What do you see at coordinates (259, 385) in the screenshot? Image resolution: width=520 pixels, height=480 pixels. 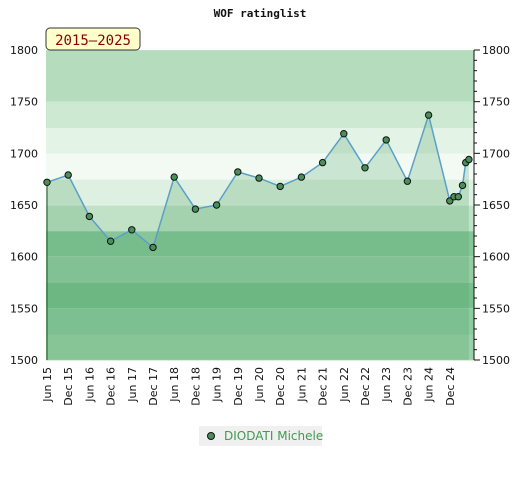 I see `x-tick-label: Jun 20` at bounding box center [259, 385].